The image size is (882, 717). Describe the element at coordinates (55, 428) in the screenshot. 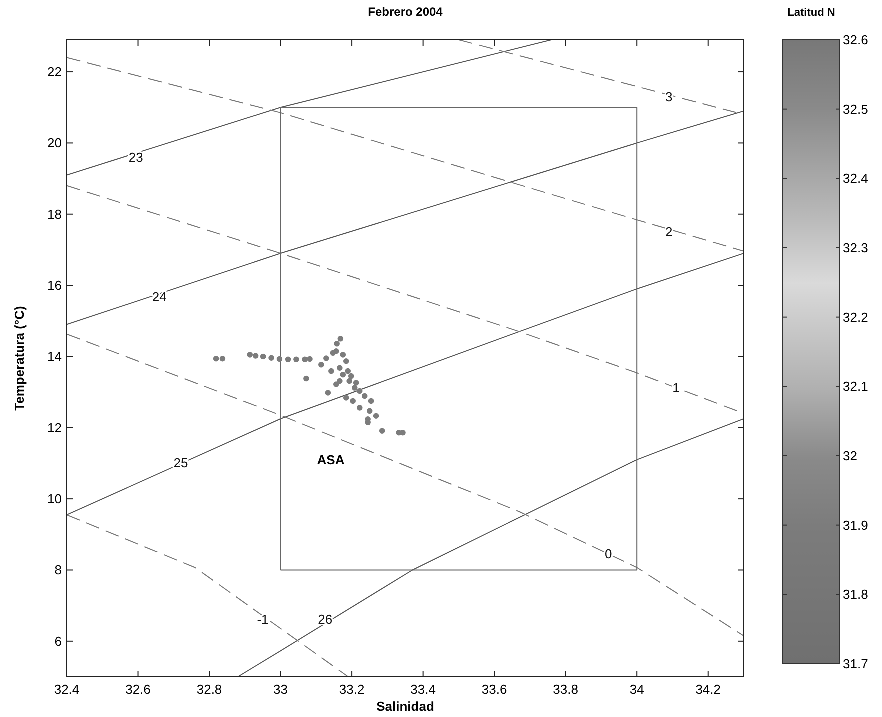

I see `y-tick-label: 12` at that location.